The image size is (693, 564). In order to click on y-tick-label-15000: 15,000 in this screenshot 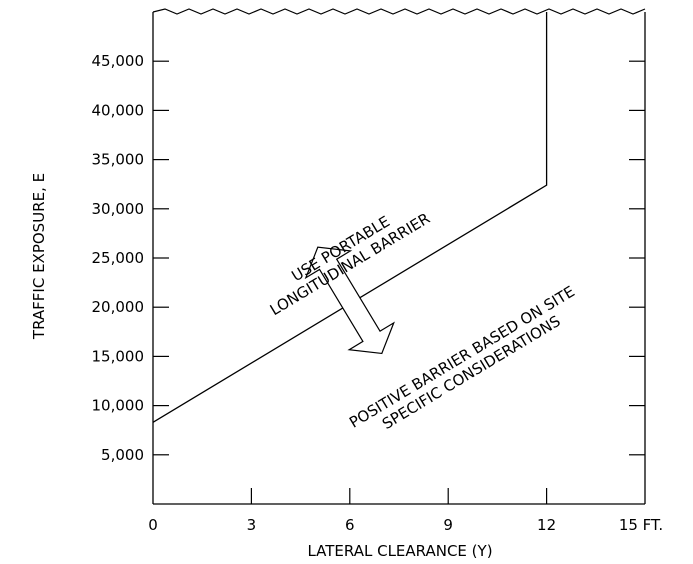, I will do `click(118, 356)`.